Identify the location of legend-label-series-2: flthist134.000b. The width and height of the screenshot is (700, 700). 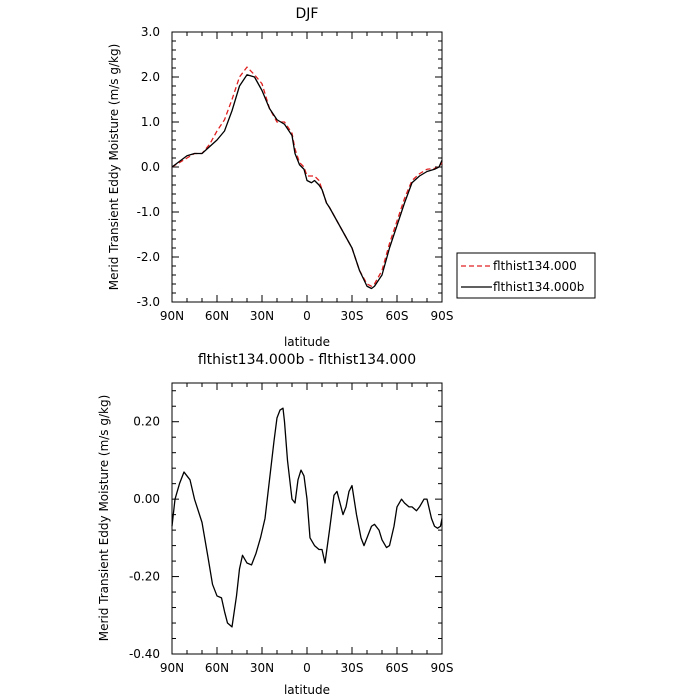
(538, 287).